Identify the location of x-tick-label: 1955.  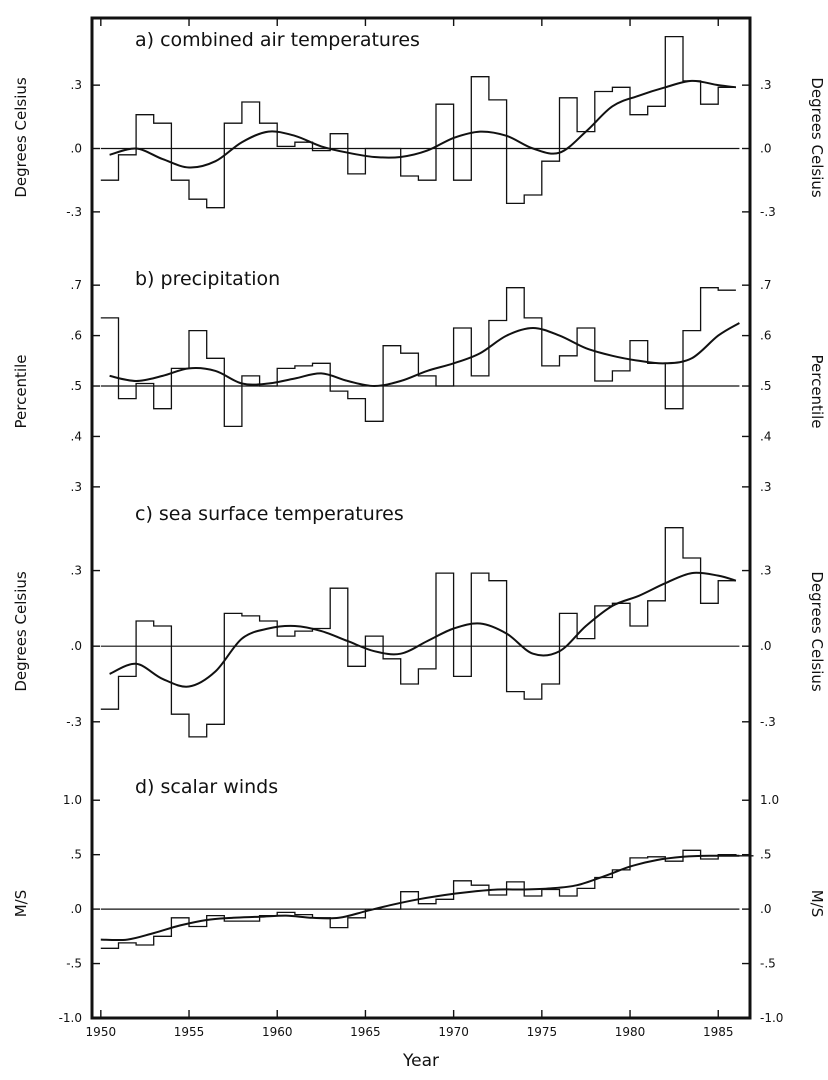
(189, 1032).